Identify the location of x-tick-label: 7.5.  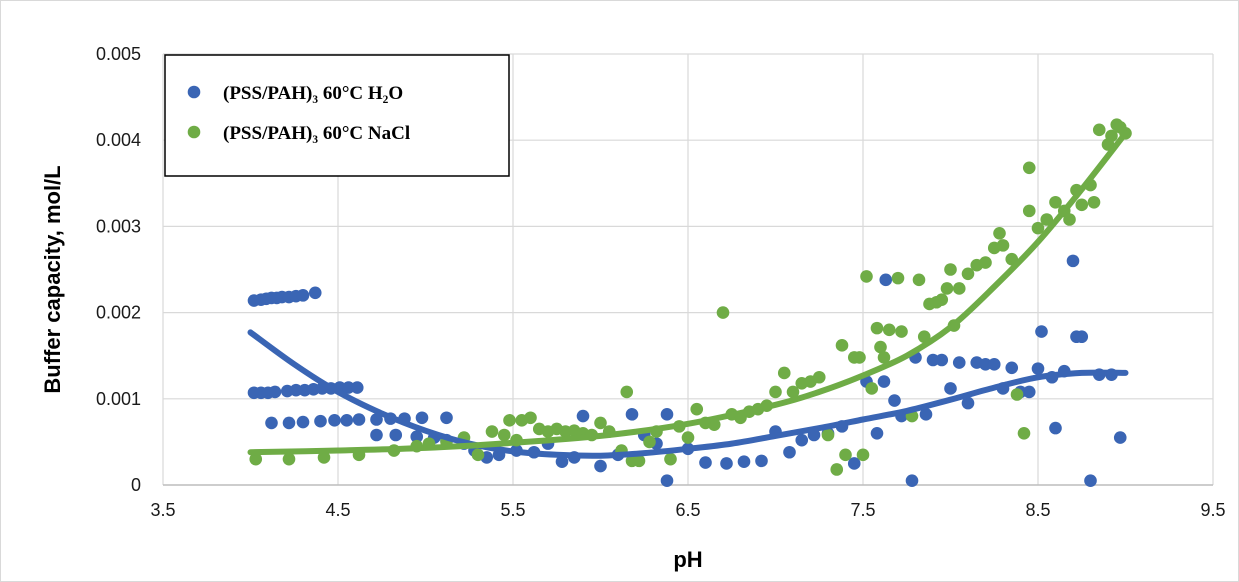
(862, 510).